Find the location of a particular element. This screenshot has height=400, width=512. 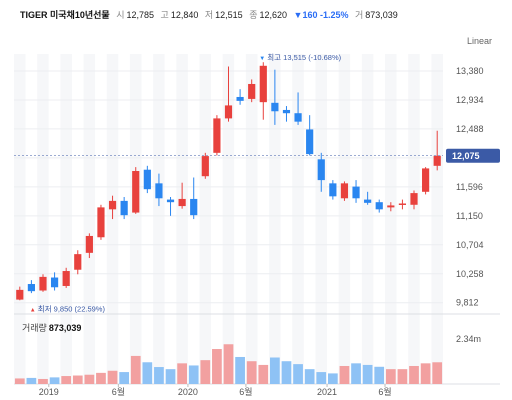

high-annotation: 최고 13,515 (-10.68%) is located at coordinates (304, 57).